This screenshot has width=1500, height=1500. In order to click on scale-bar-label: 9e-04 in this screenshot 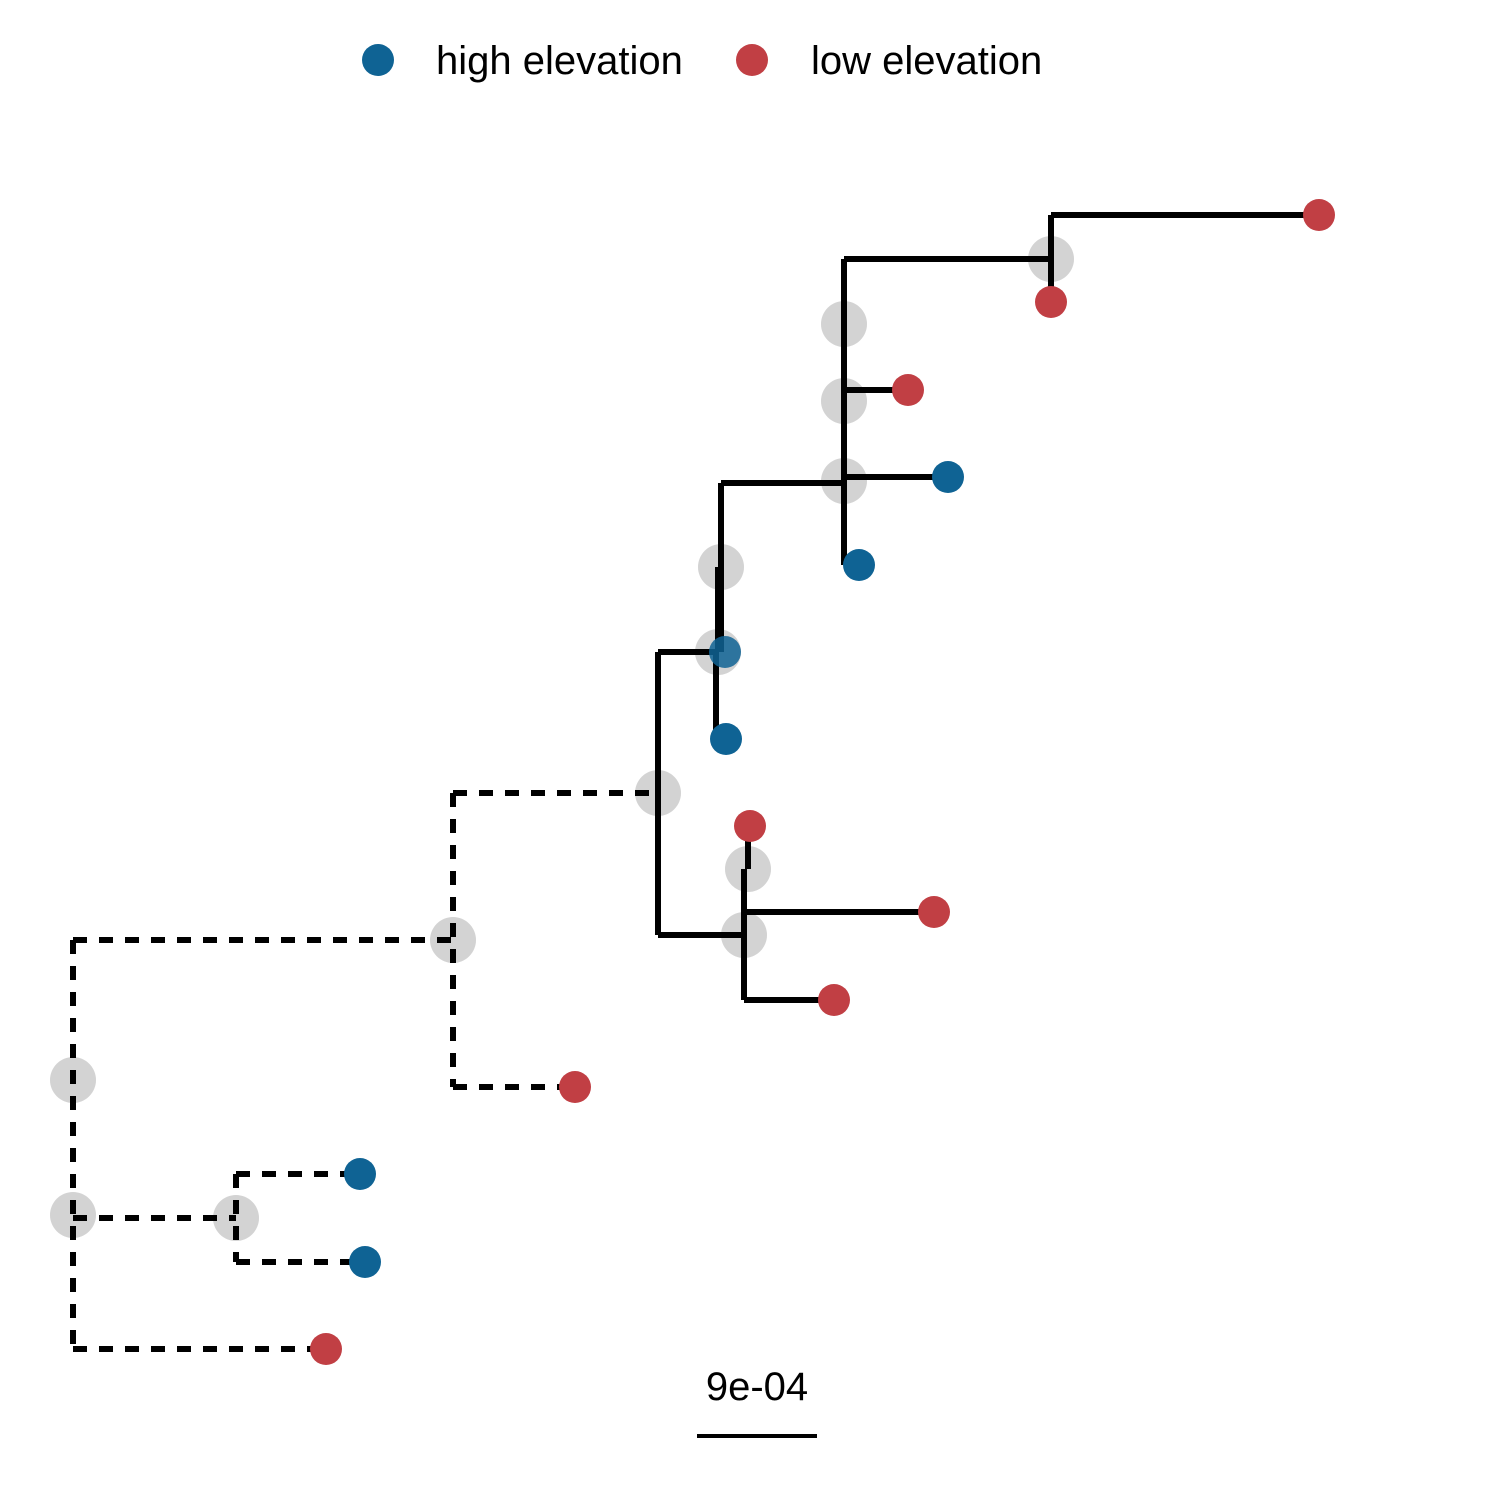, I will do `click(757, 1387)`.